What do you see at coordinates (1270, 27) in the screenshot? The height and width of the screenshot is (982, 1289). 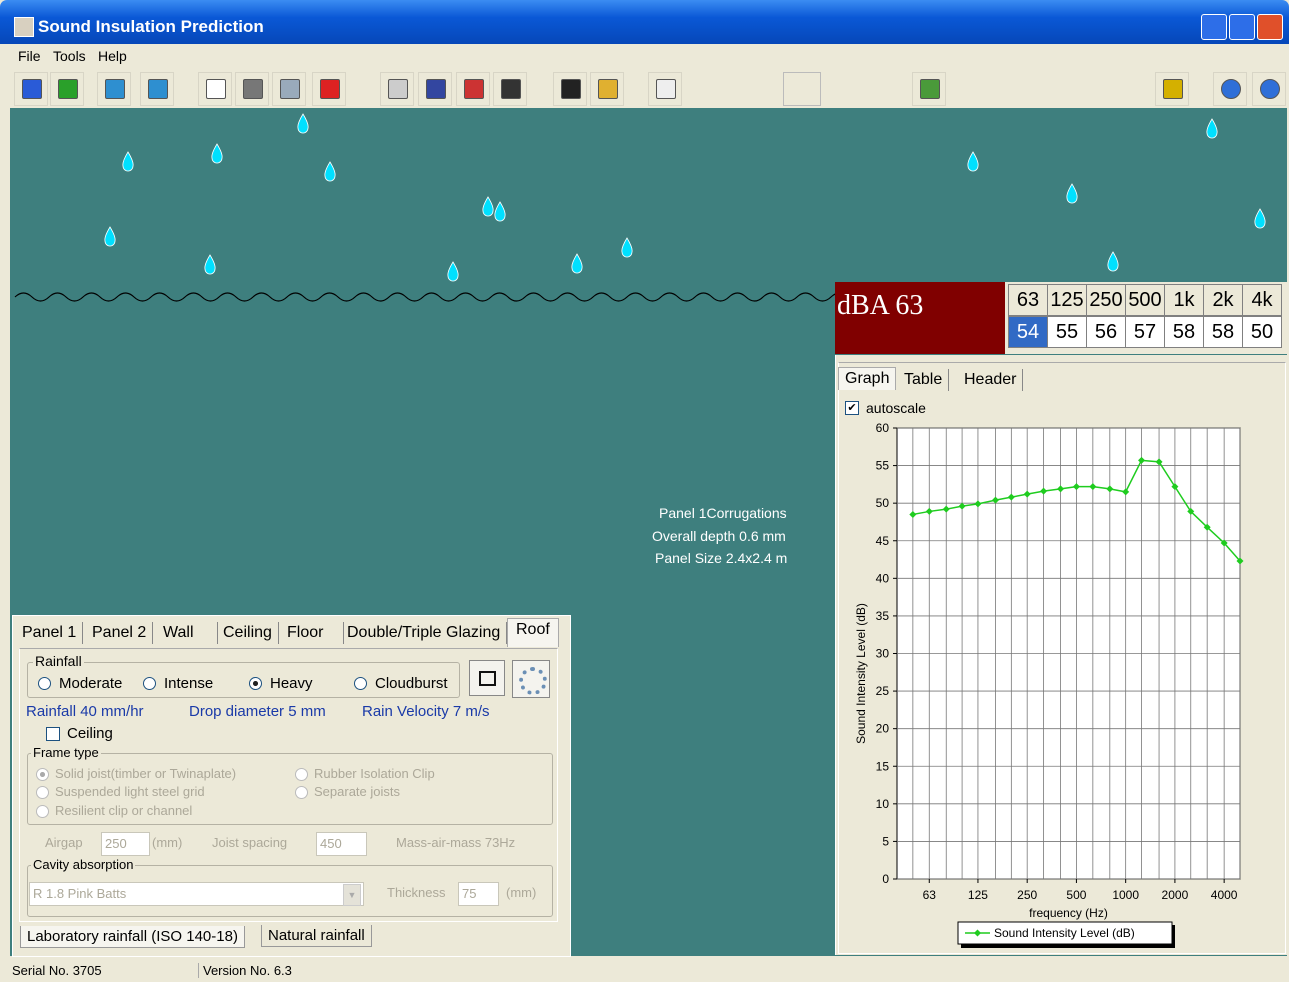 I see `close-button` at bounding box center [1270, 27].